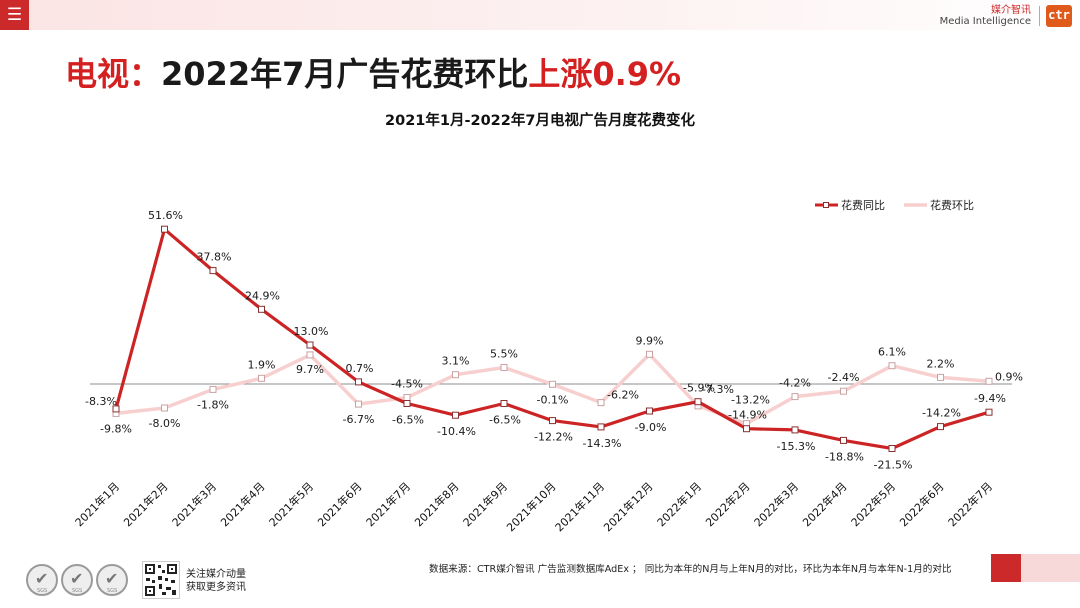 The image size is (1080, 608). Describe the element at coordinates (339, 504) in the screenshot. I see `x-tick-label: 2021年6月` at that location.